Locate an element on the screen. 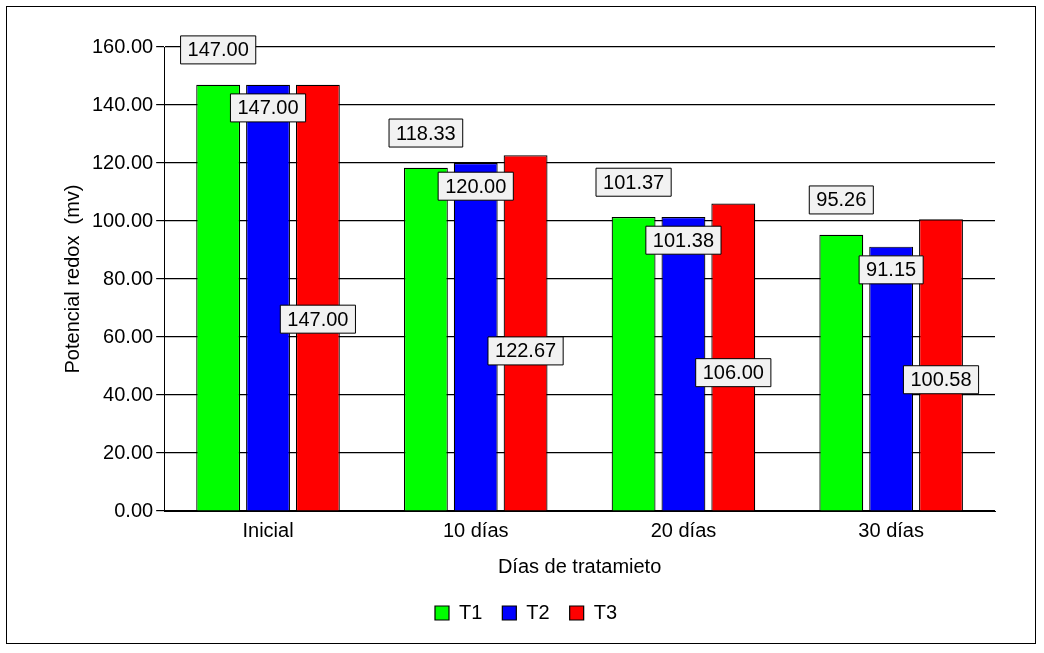  y-tick-label: 0.00 is located at coordinates (134, 509).